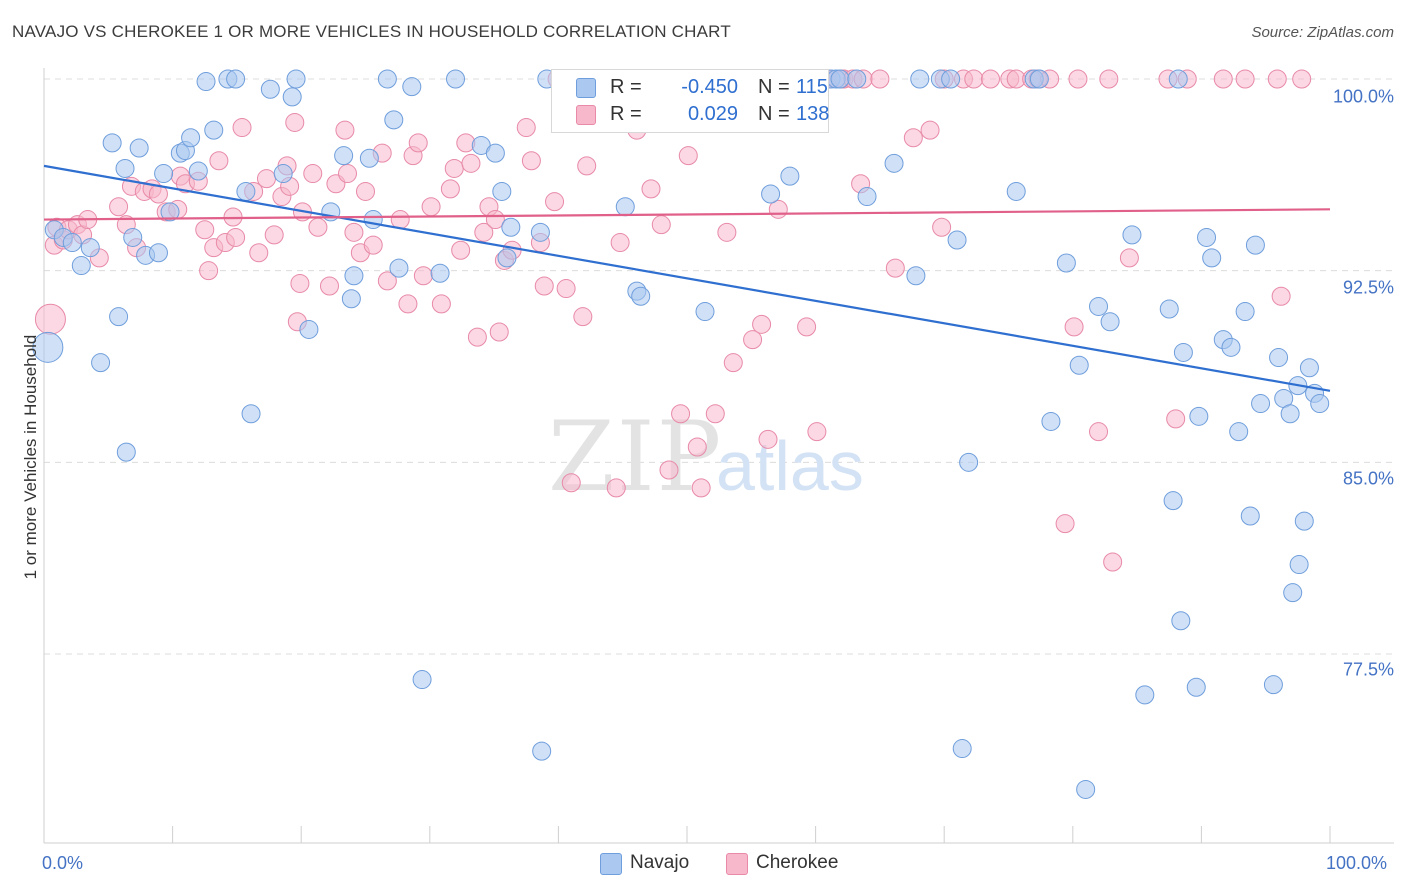  Describe the element at coordinates (712, 114) in the screenshot. I see `cherokee-r-value: 0.029` at that location.